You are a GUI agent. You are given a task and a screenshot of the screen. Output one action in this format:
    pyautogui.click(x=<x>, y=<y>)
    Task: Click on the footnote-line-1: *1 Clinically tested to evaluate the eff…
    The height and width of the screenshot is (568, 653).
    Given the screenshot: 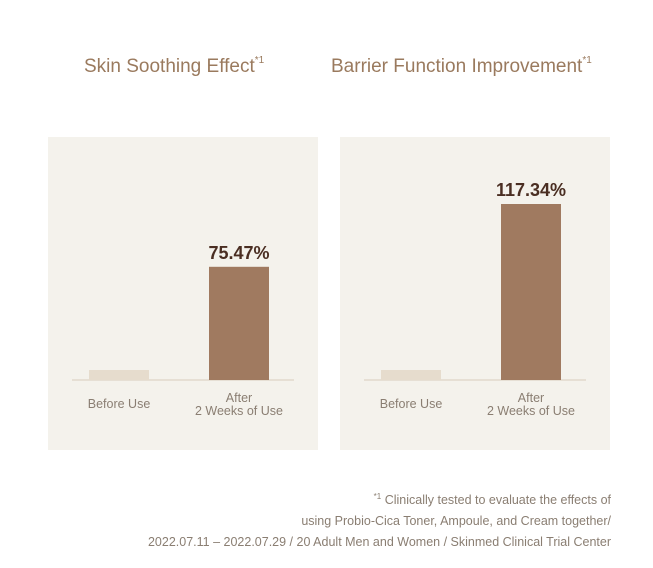 What is the action you would take?
    pyautogui.click(x=492, y=500)
    